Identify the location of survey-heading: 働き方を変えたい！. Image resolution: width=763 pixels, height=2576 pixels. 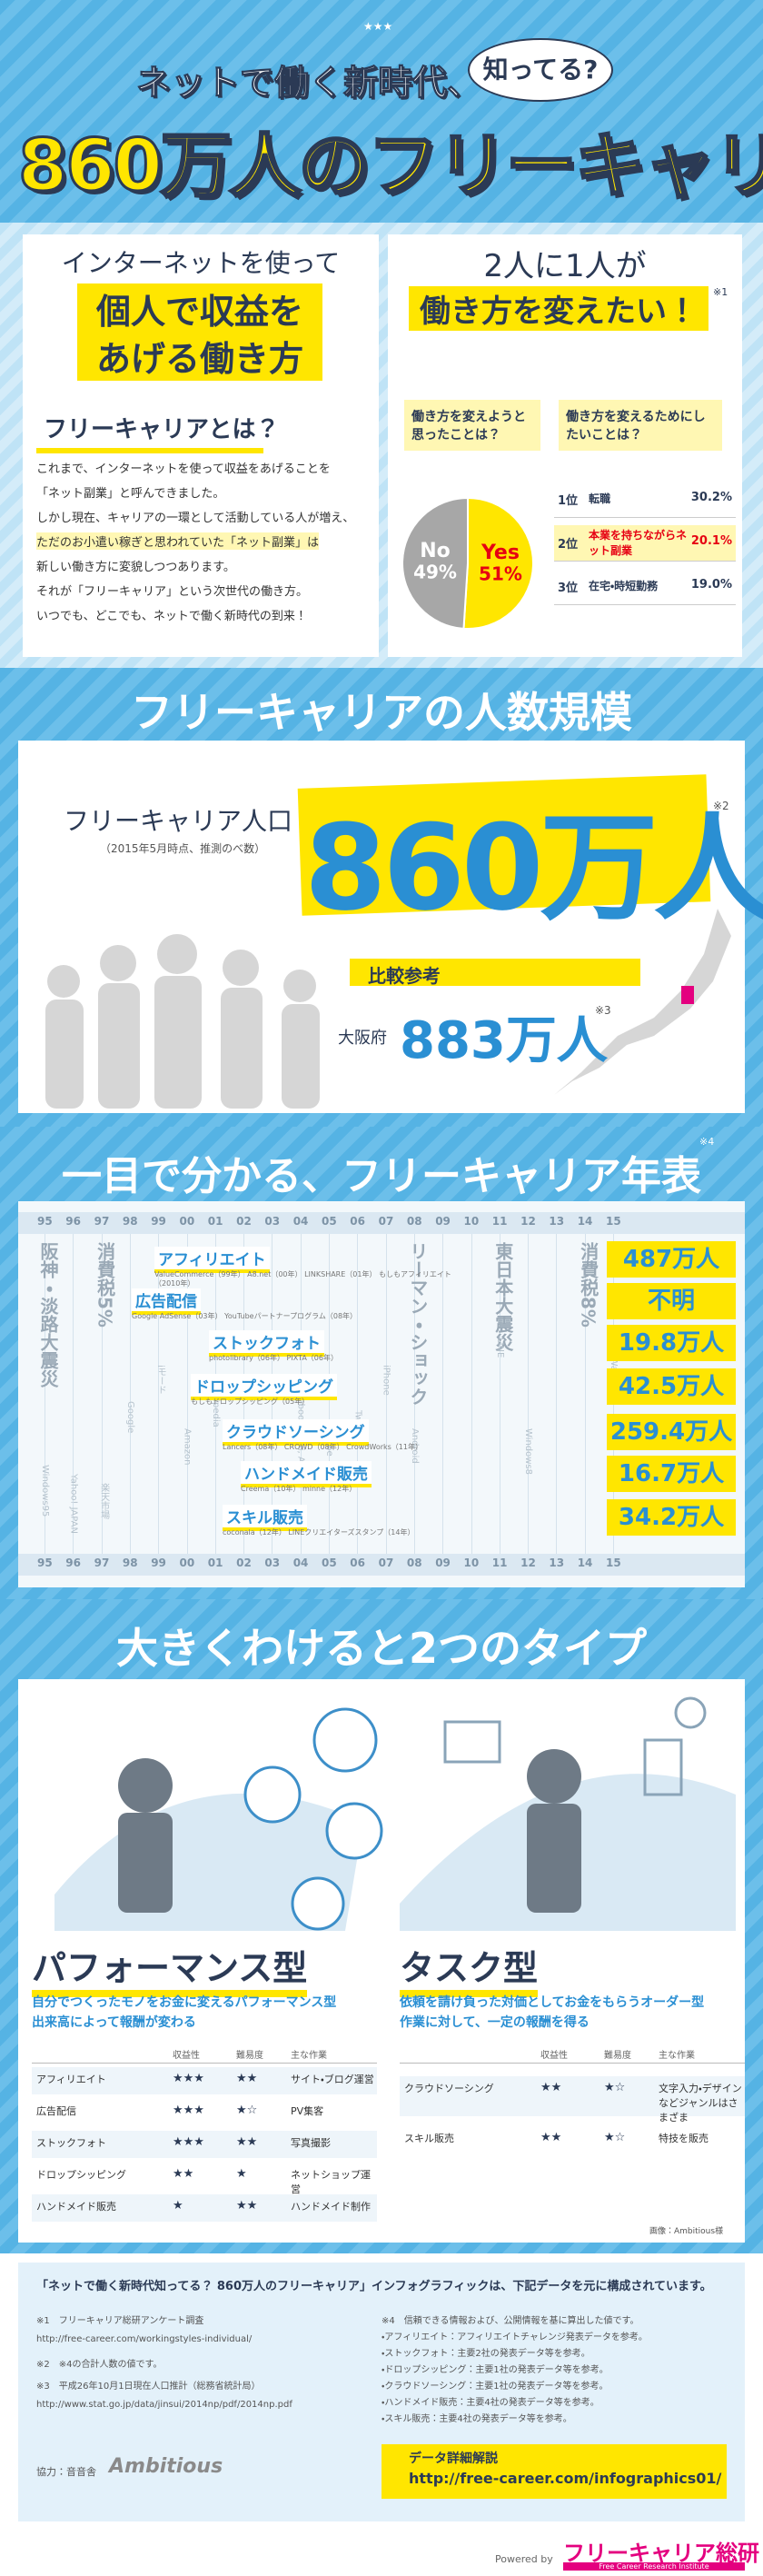
(559, 308).